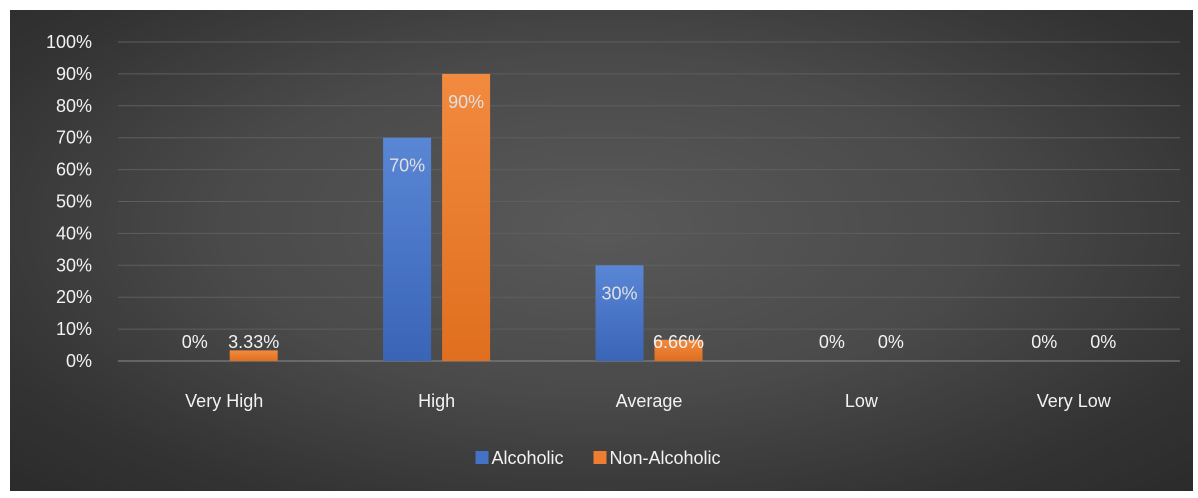 The image size is (1198, 498). What do you see at coordinates (224, 401) in the screenshot?
I see `x-category-label: Very High` at bounding box center [224, 401].